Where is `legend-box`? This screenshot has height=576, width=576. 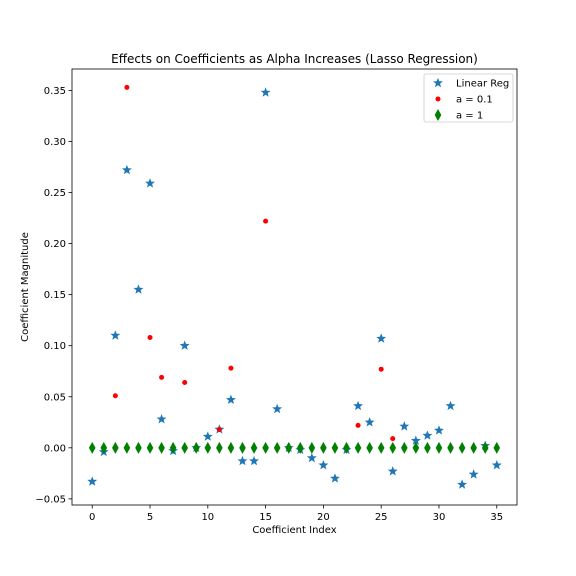
legend-box is located at coordinates (468, 98).